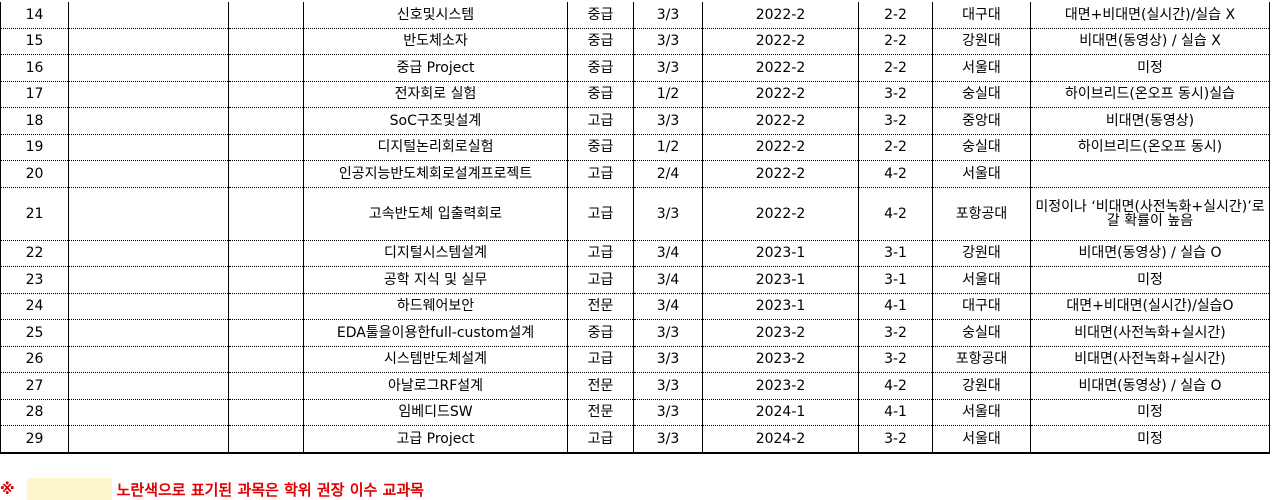 The height and width of the screenshot is (500, 1274). Describe the element at coordinates (435, 280) in the screenshot. I see `cell-course-name: 공학 지식 및 실무` at that location.